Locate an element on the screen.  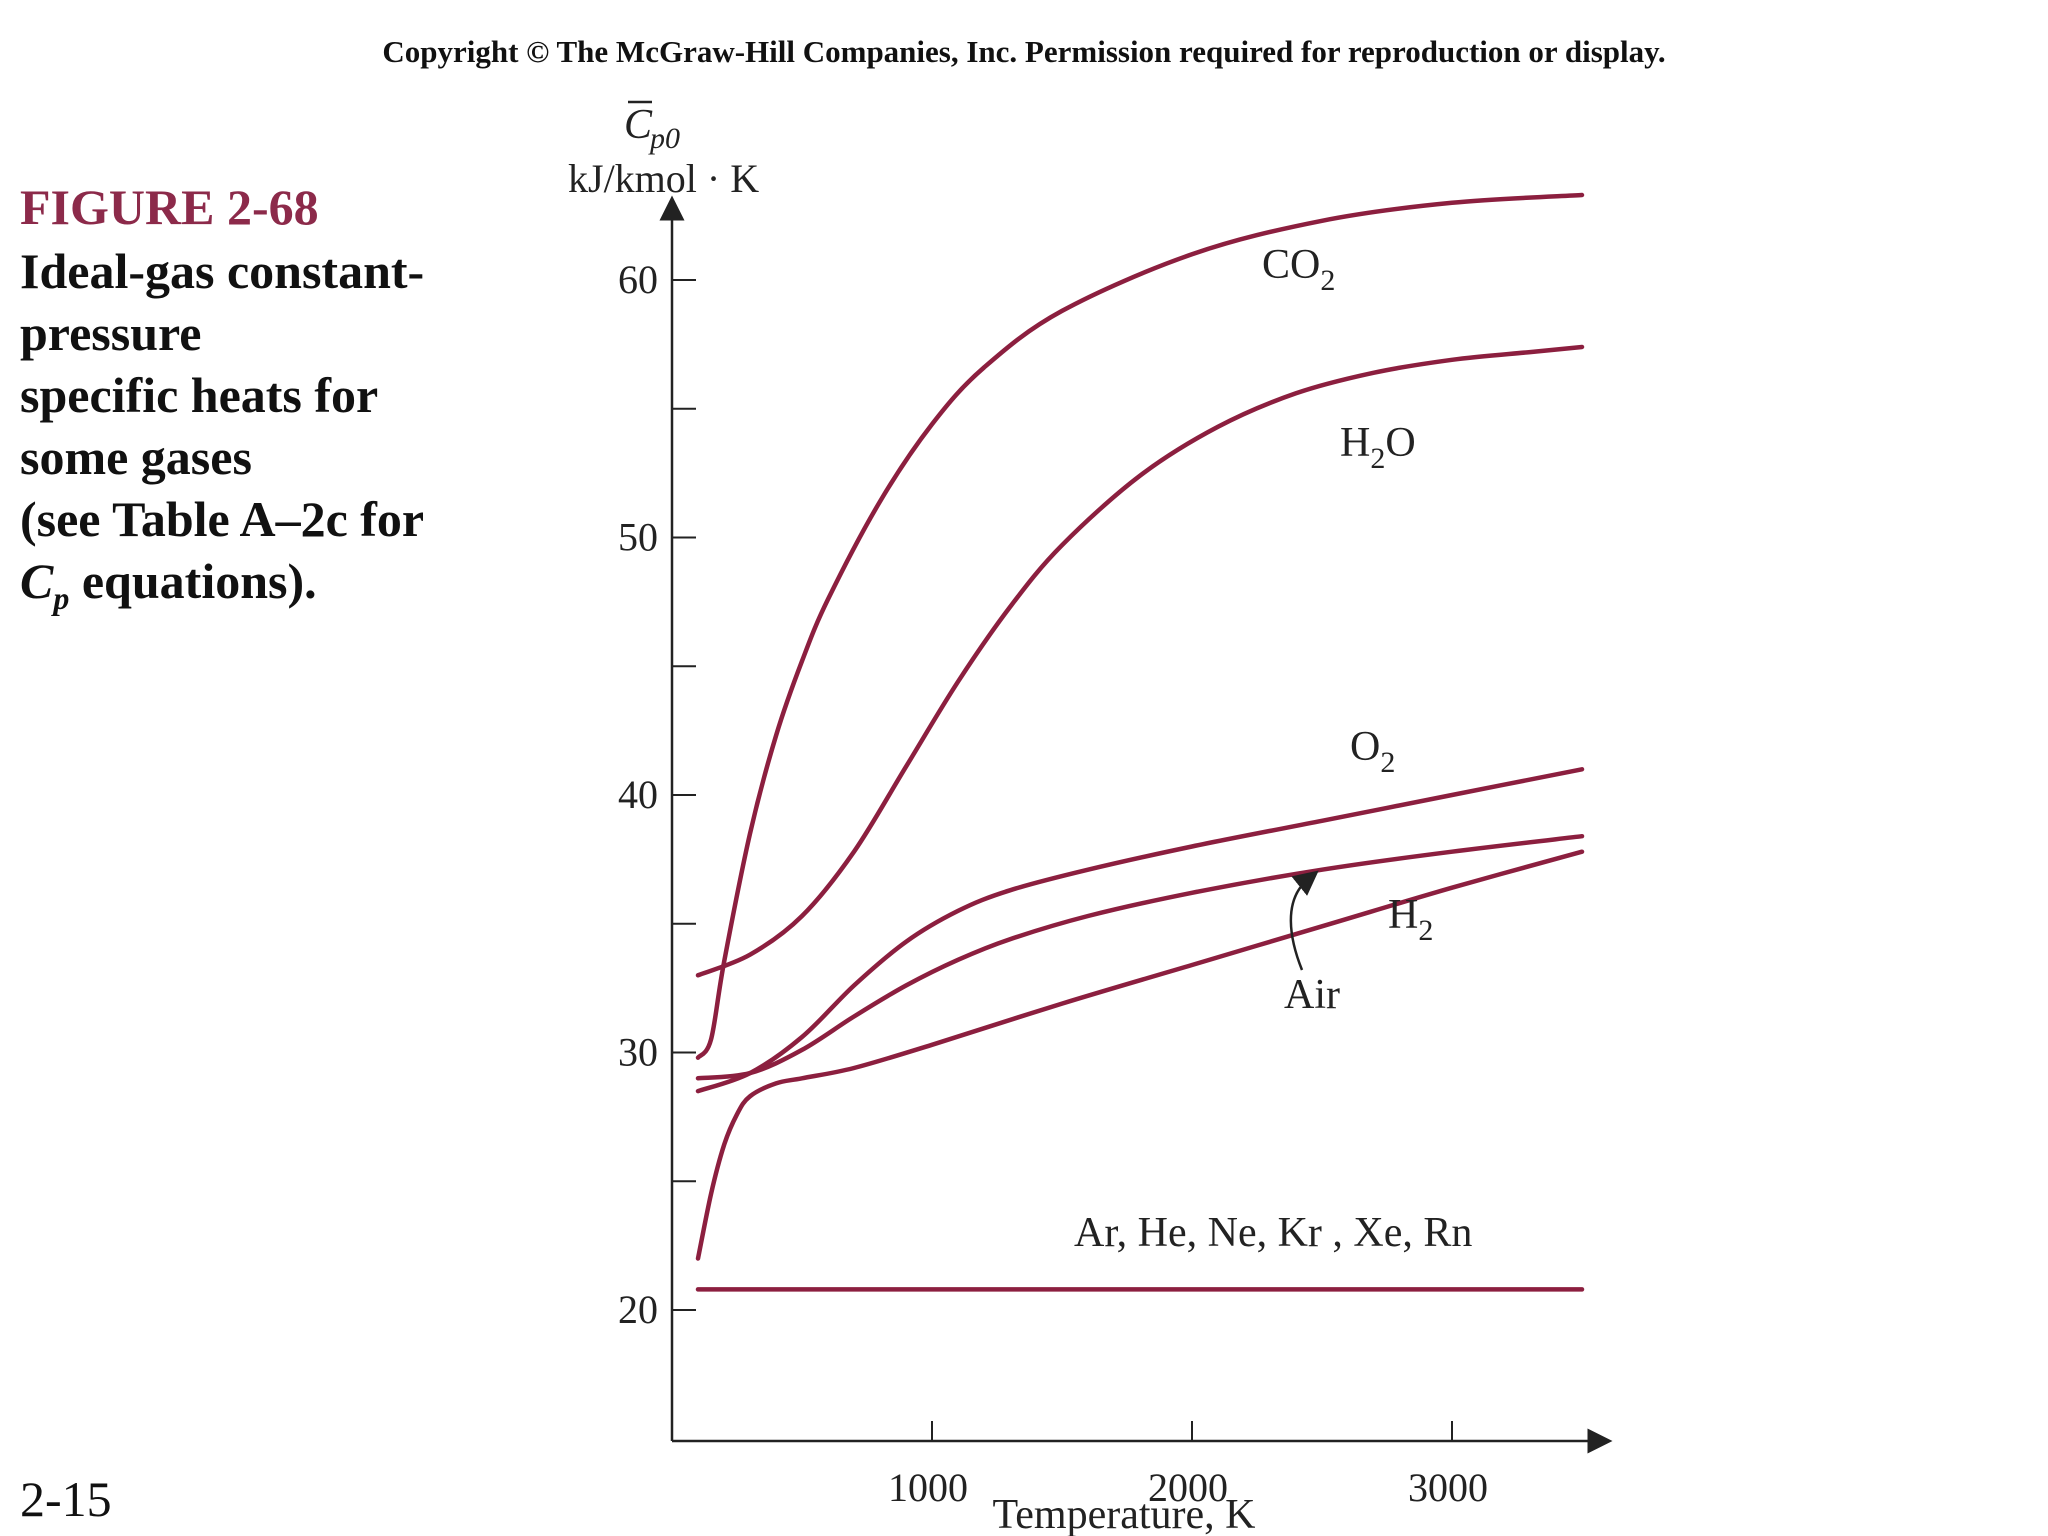
y-axis-subscript: p0 is located at coordinates (664, 138).